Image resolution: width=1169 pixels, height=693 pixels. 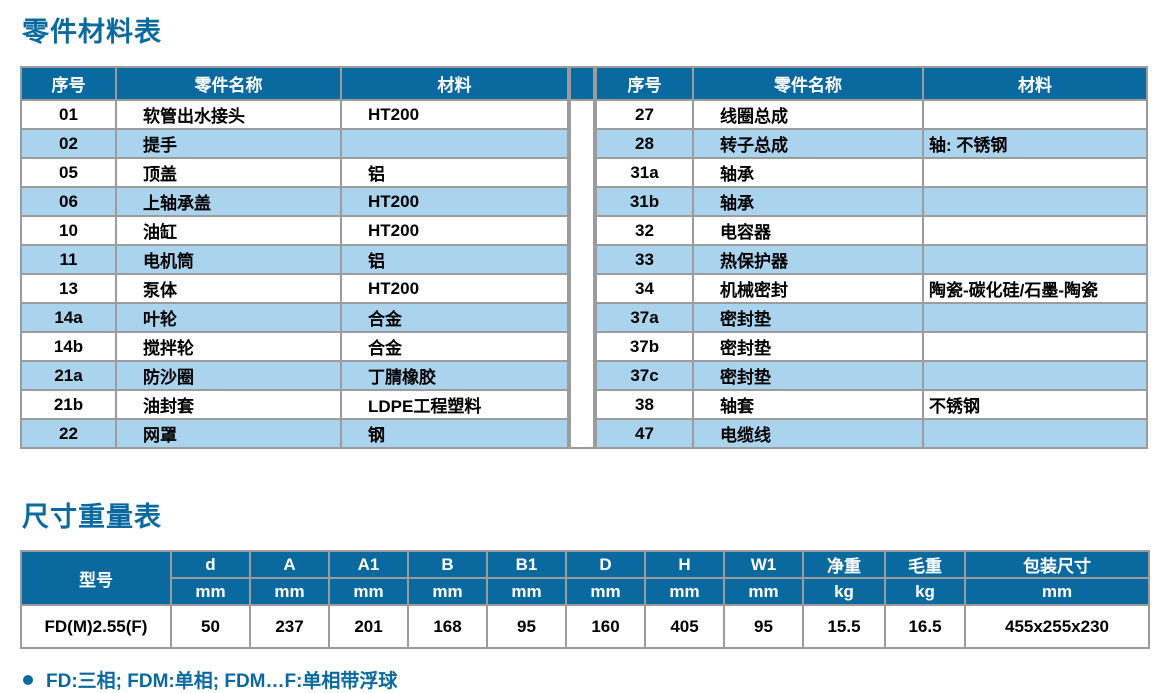 I want to click on table-row: 02 提手, so click(x=294, y=143).